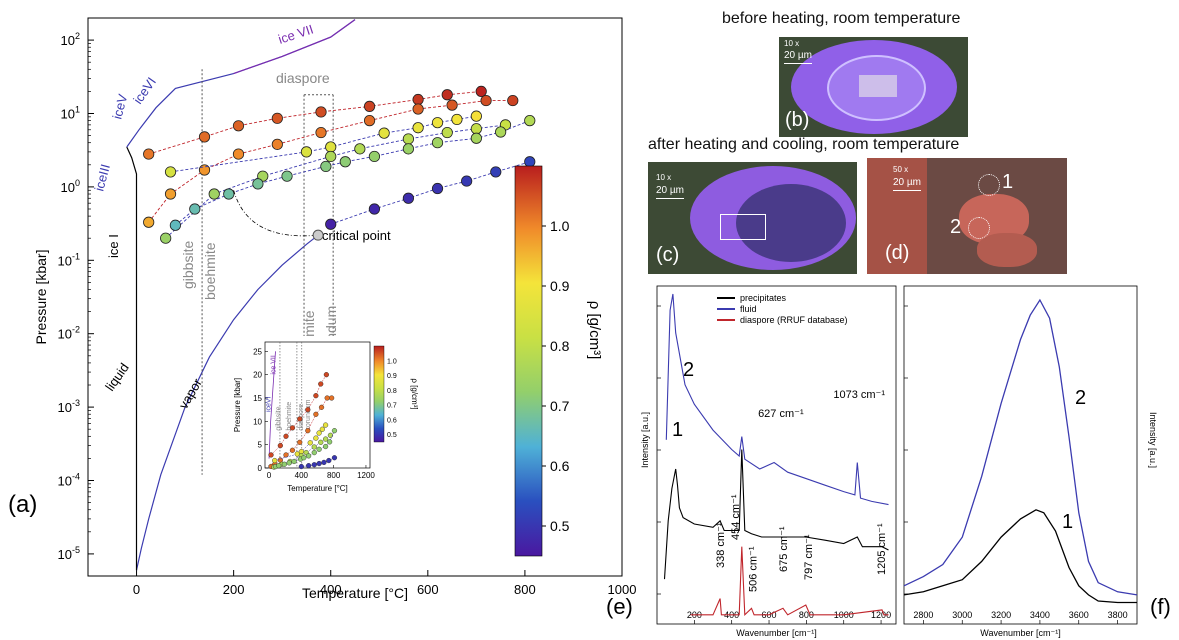 The image size is (1179, 640). I want to click on a-ytick-label-1: 10⁻⁴, so click(69, 480).